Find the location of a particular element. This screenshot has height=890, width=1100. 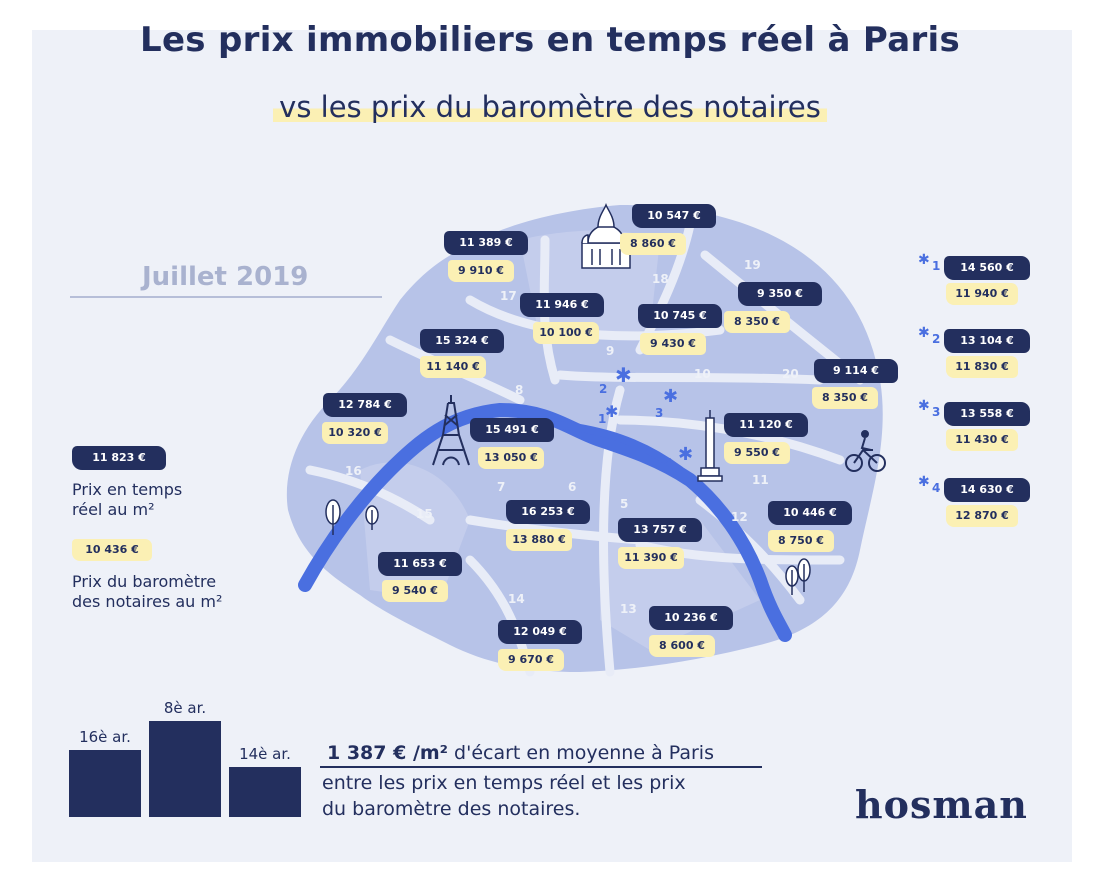

tree-icon is located at coordinates (568, 547).